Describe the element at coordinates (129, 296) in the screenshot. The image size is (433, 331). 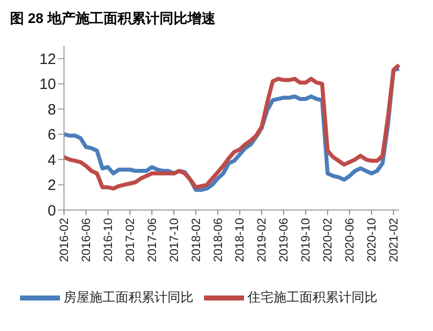
I see `legend-label: 房屋施工面积累计同比` at that location.